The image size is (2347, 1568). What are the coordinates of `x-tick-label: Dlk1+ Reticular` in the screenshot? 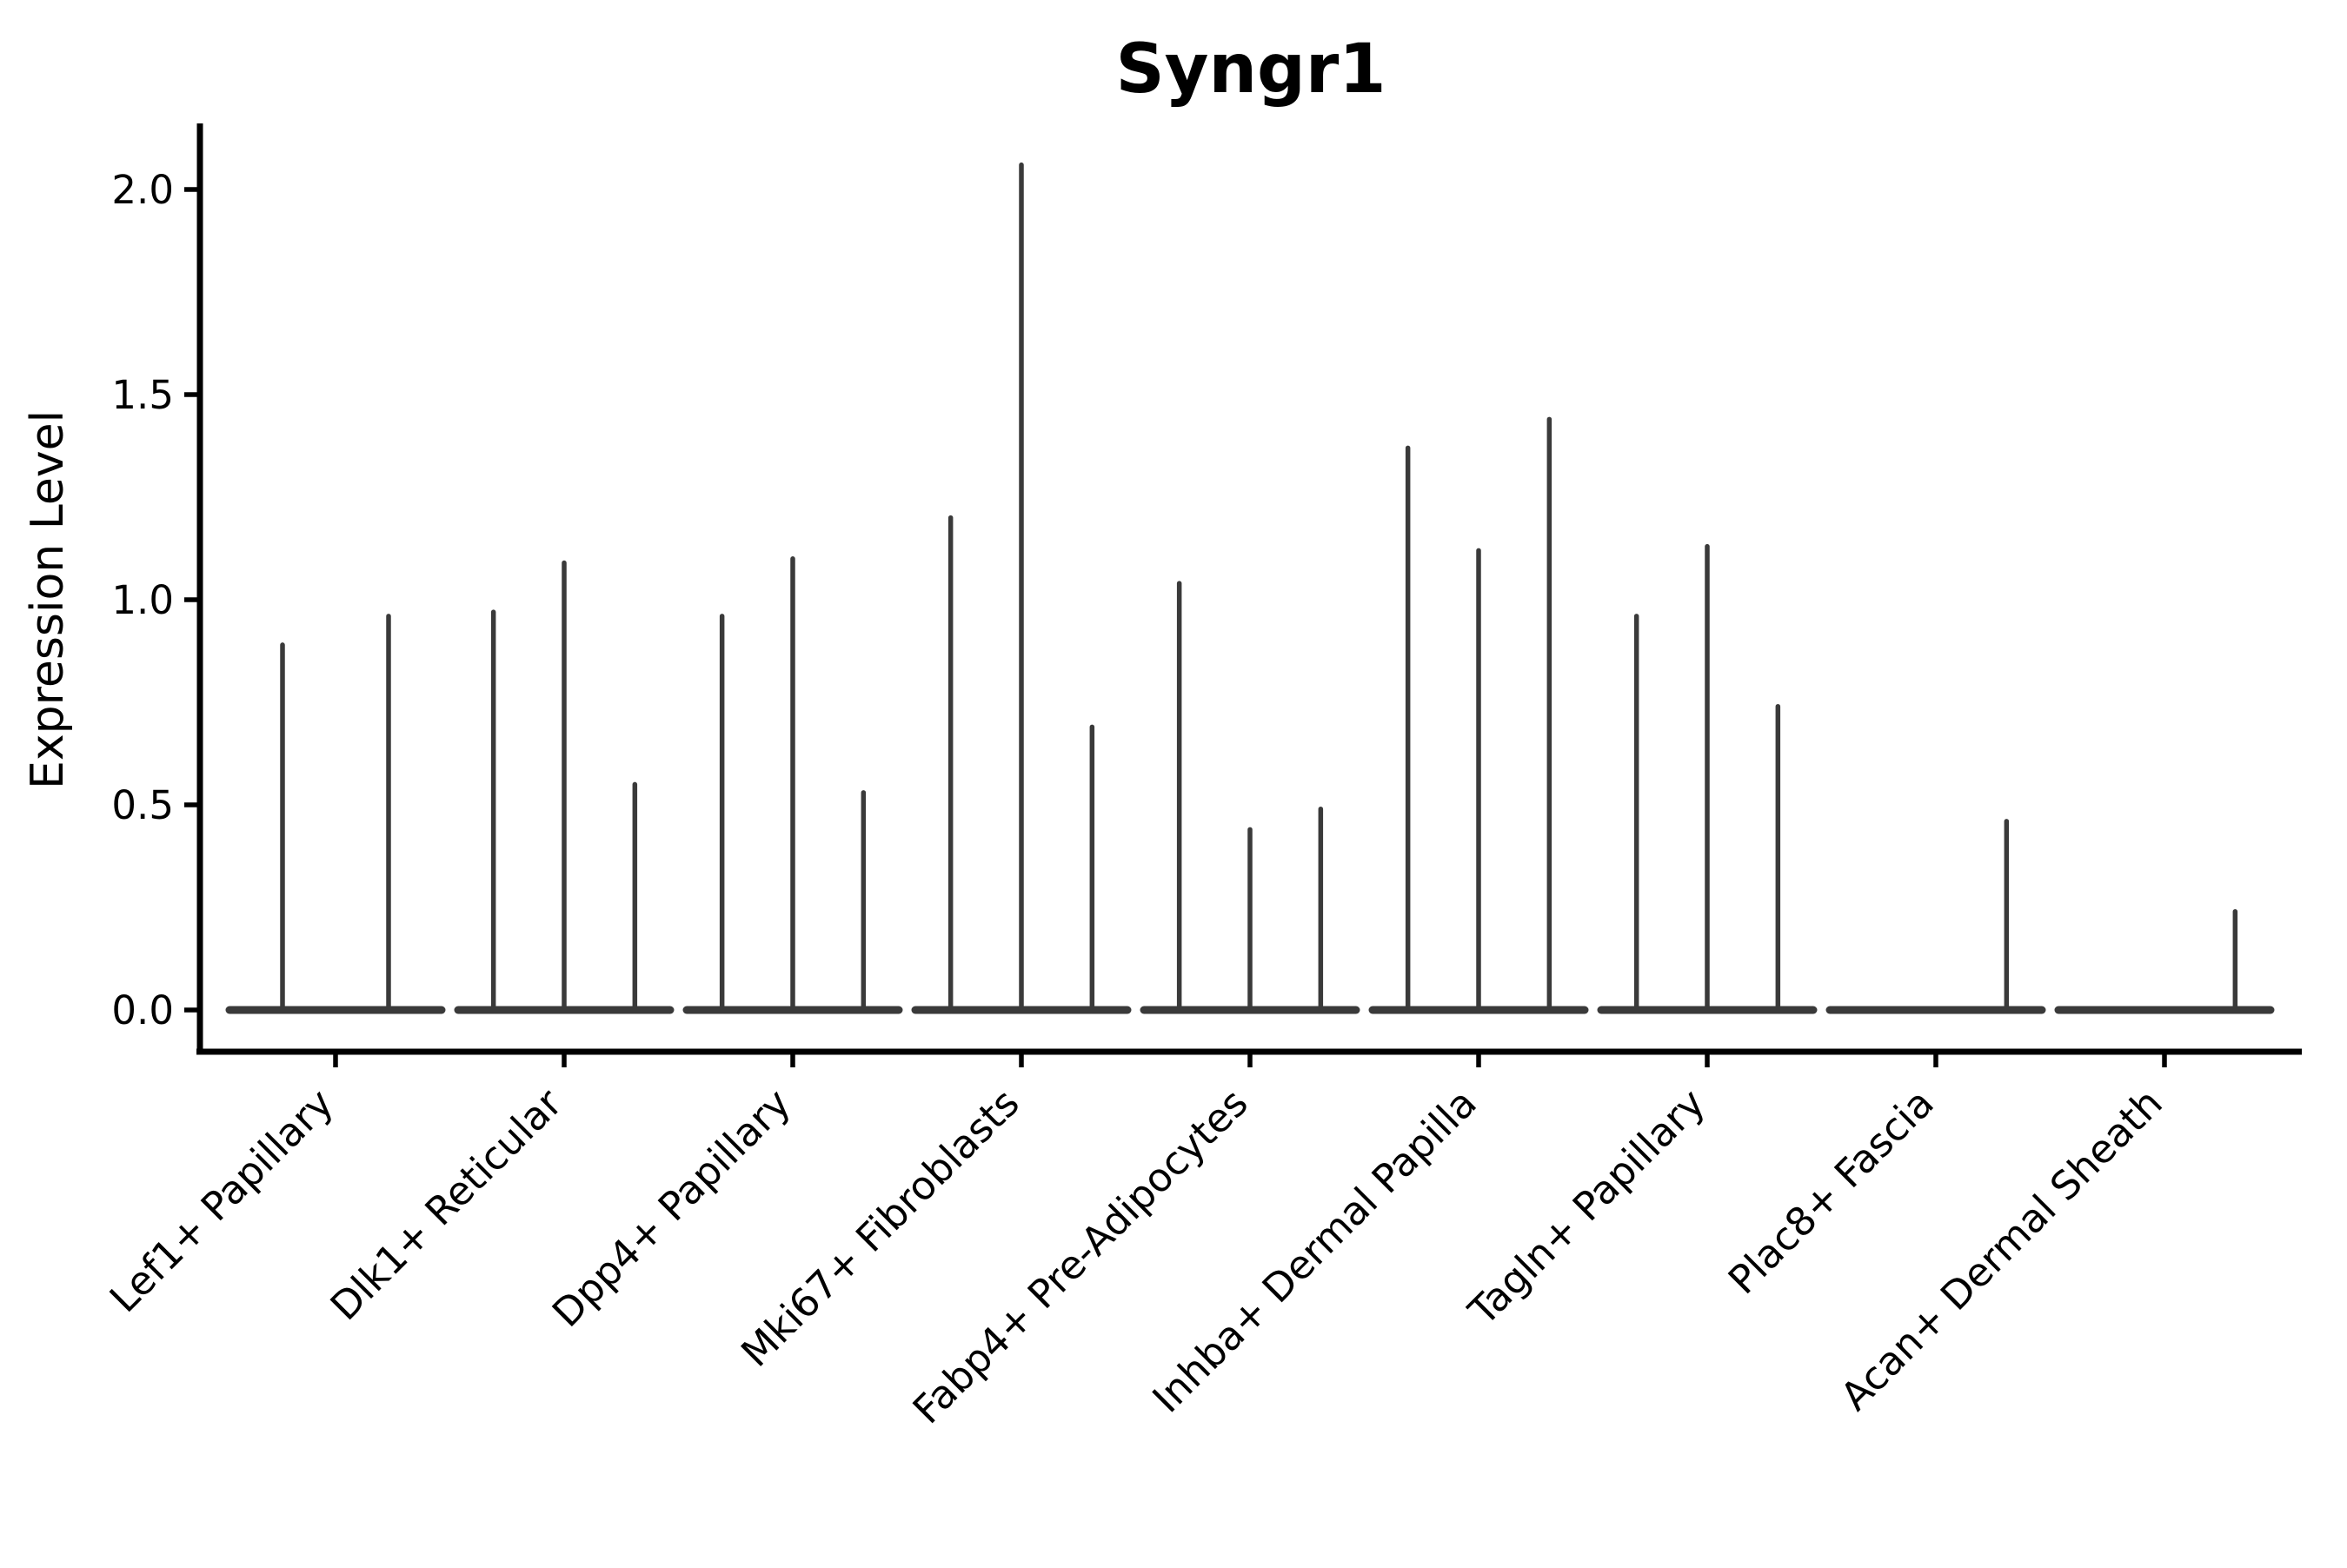 It's located at (446, 1204).